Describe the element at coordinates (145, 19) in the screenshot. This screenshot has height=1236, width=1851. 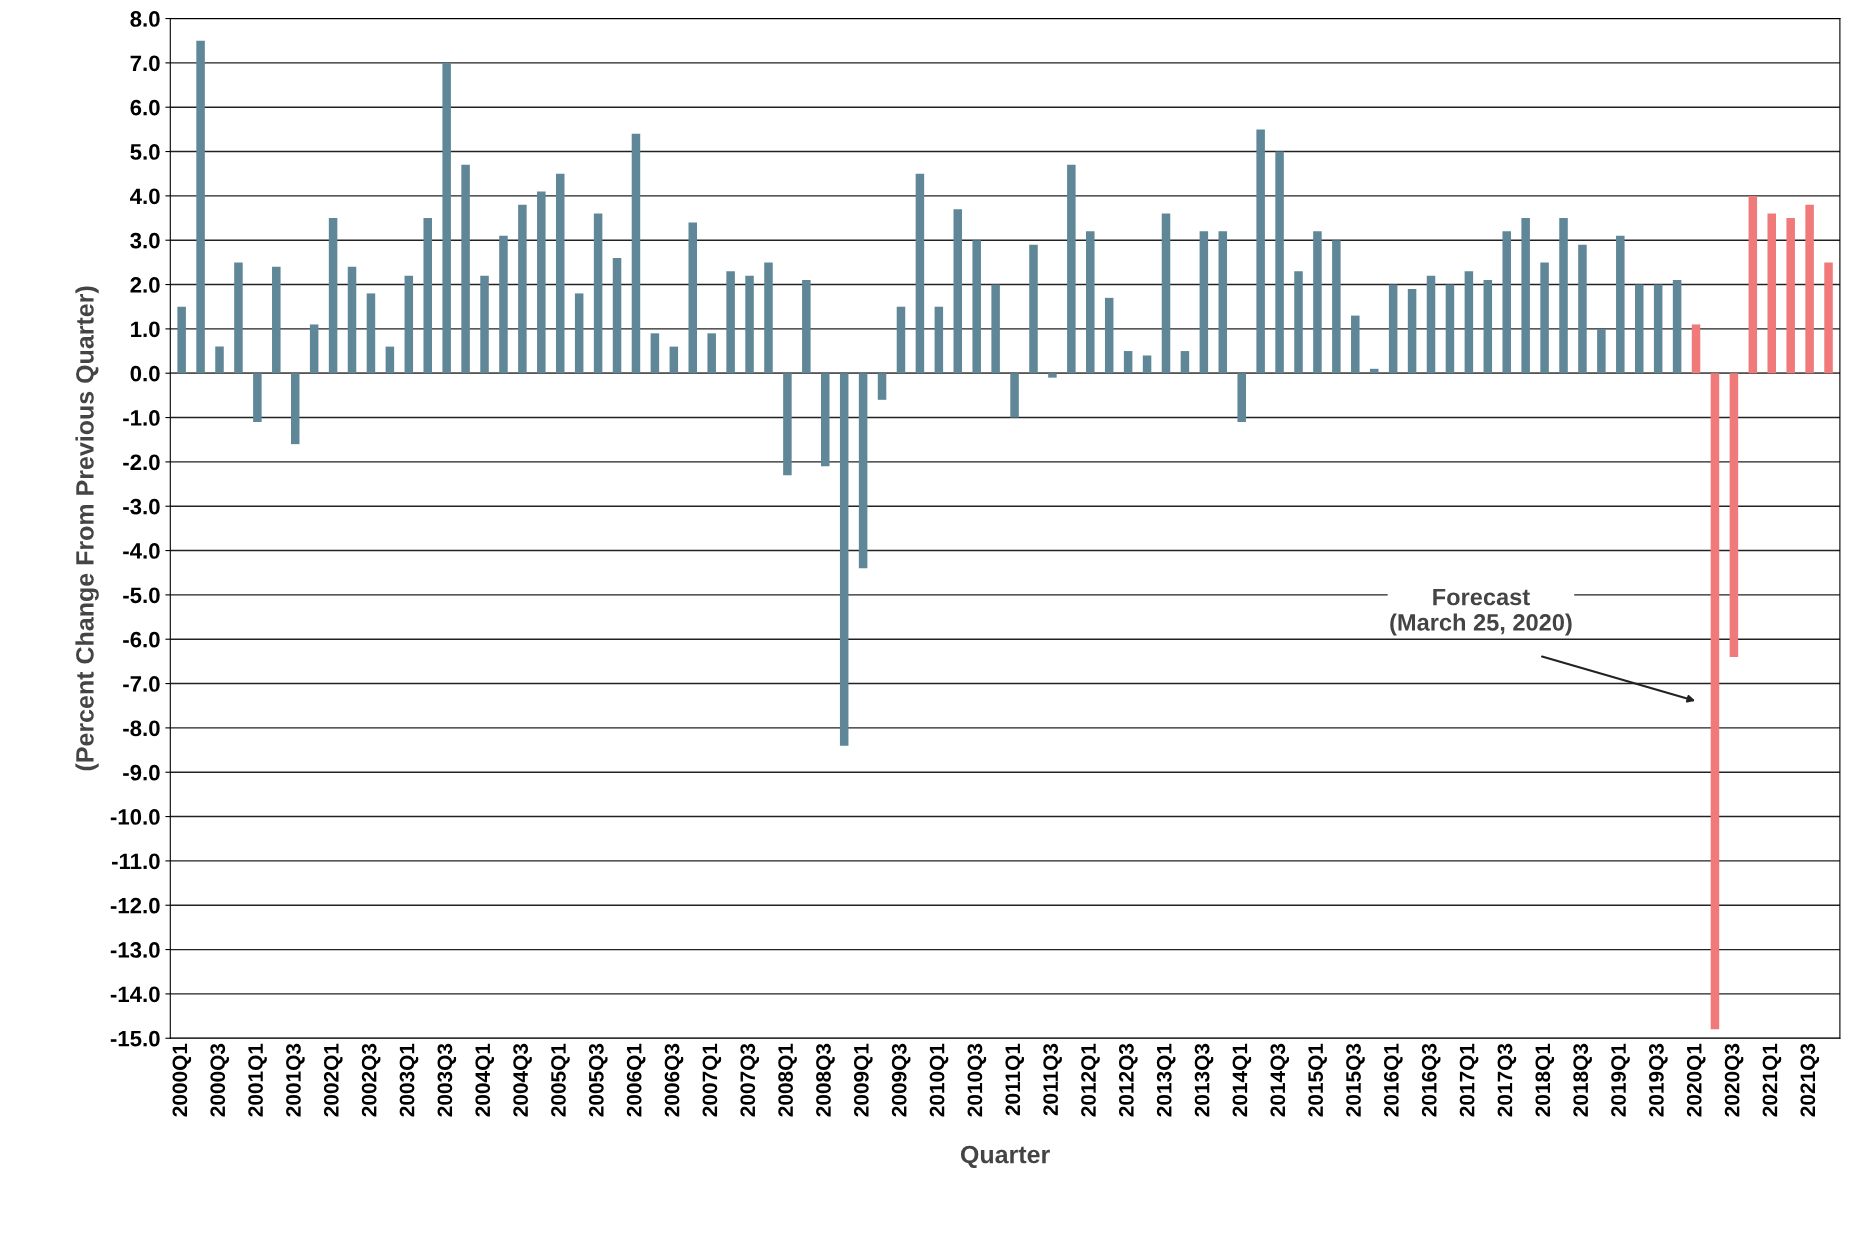
I see `y-tick-label: 8.0` at that location.